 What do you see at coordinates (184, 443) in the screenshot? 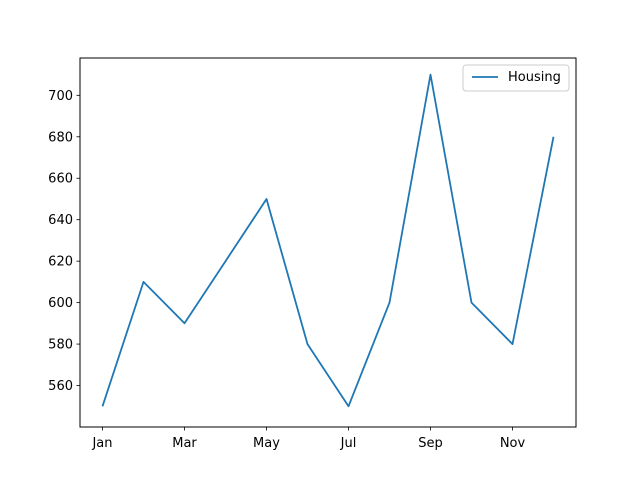
I see `x-tick-label: Mar` at bounding box center [184, 443].